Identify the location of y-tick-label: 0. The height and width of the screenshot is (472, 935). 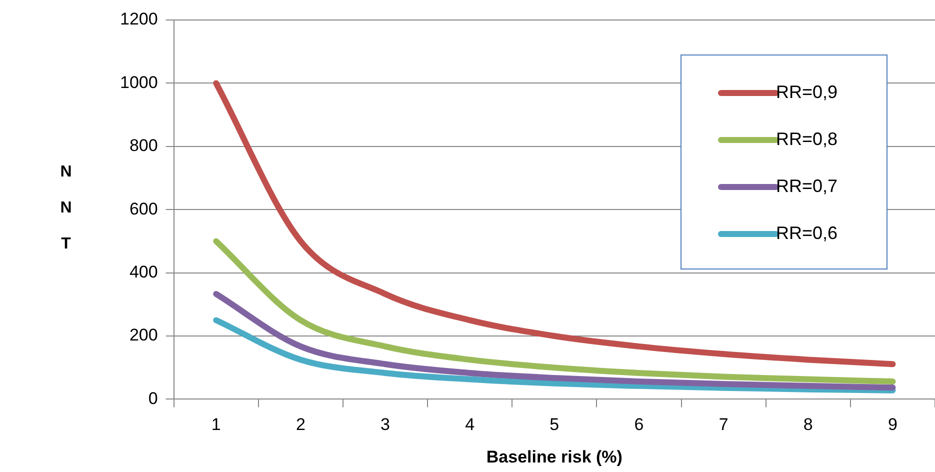
(153, 398).